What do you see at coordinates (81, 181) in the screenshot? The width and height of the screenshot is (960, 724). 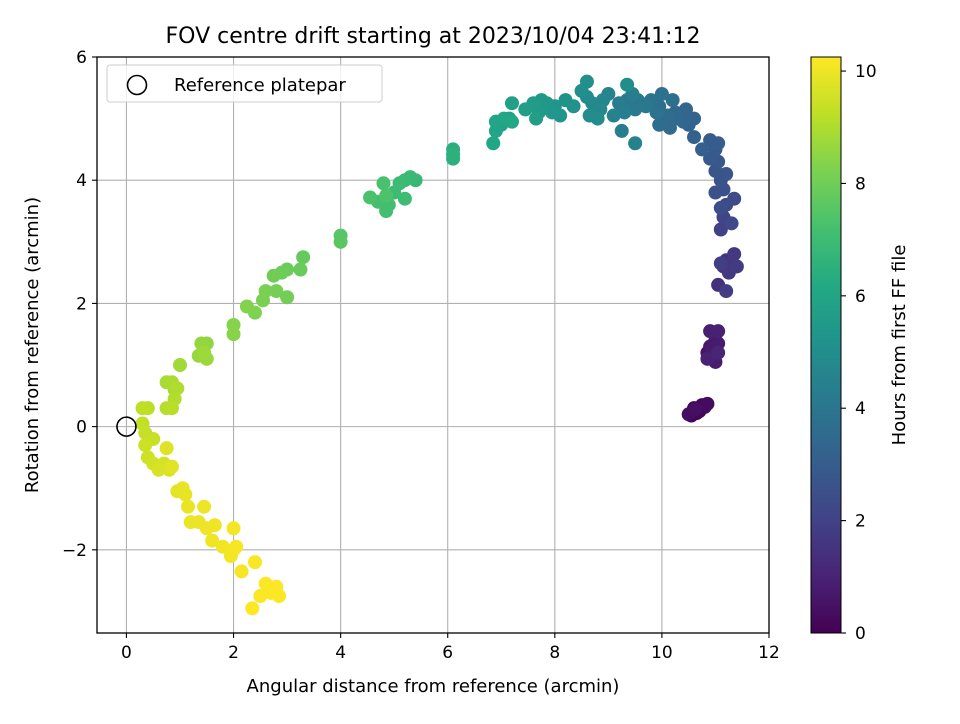 I see `y-tick-label: 4` at bounding box center [81, 181].